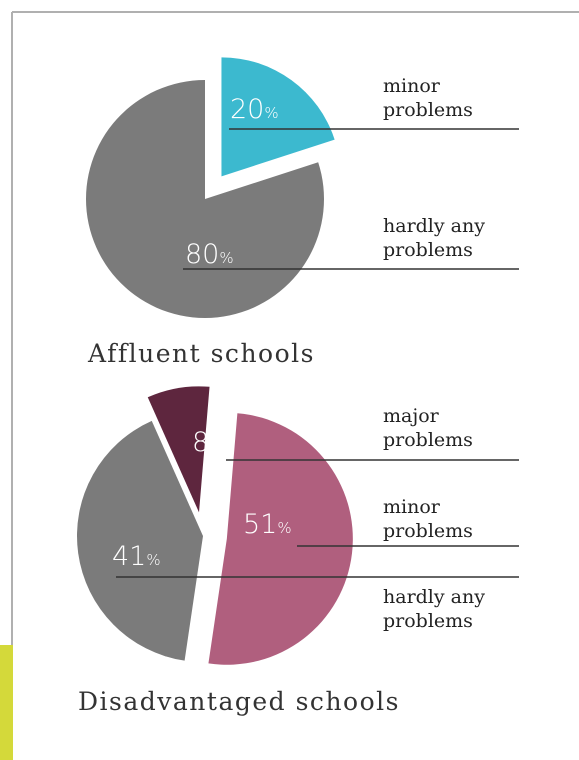  What do you see at coordinates (178, 449) in the screenshot?
I see `pie-slice-major-problems` at bounding box center [178, 449].